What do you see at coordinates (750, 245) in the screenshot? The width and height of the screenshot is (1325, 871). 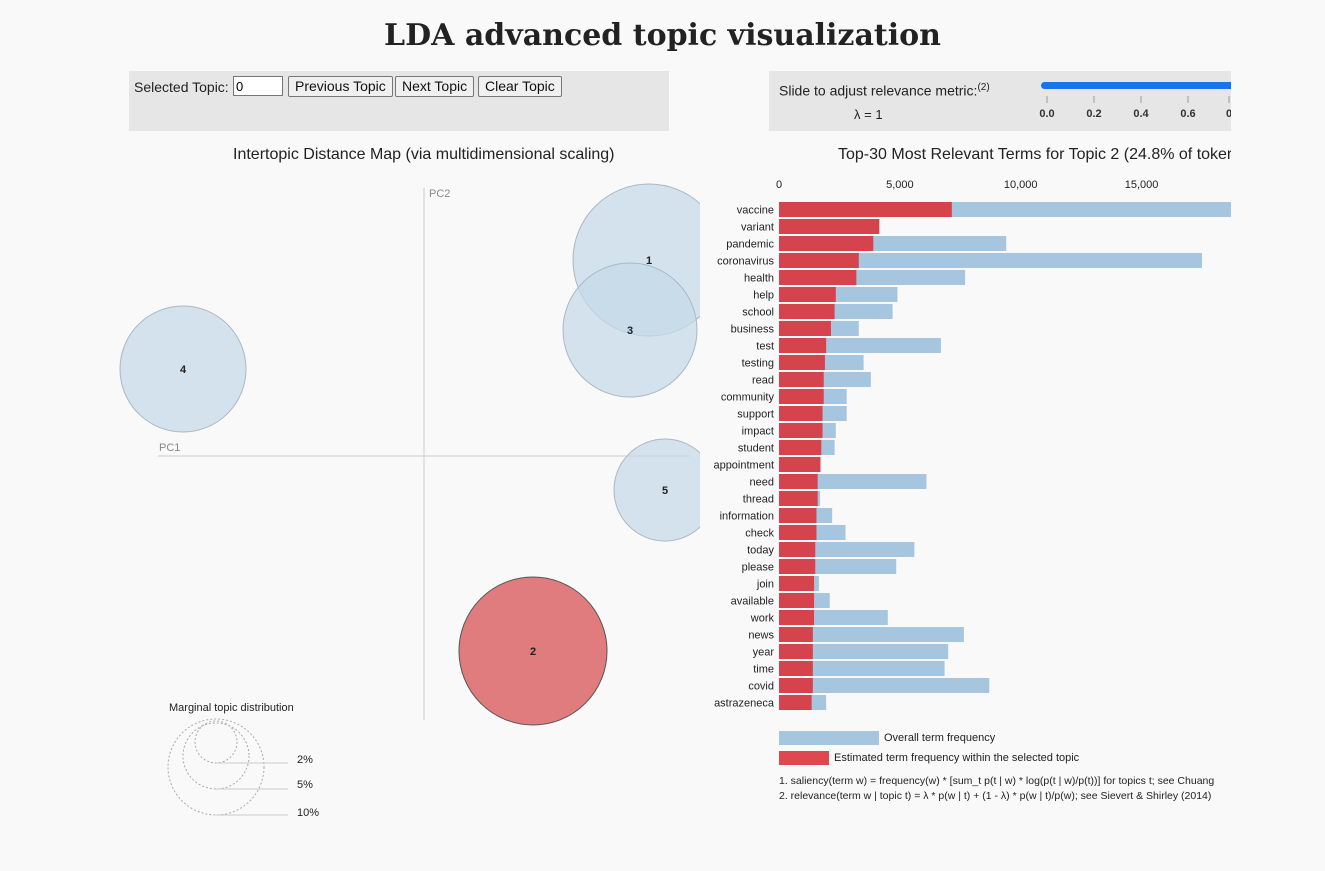 I see `term-label: pandemic` at bounding box center [750, 245].